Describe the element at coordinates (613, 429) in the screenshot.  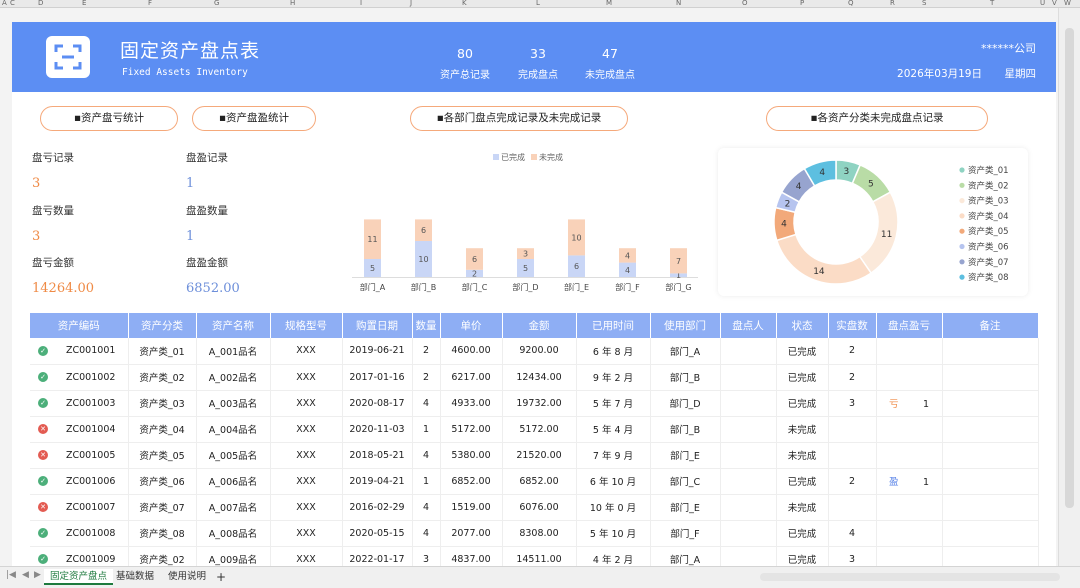
I see `table-cell: 5 年 4 月` at that location.